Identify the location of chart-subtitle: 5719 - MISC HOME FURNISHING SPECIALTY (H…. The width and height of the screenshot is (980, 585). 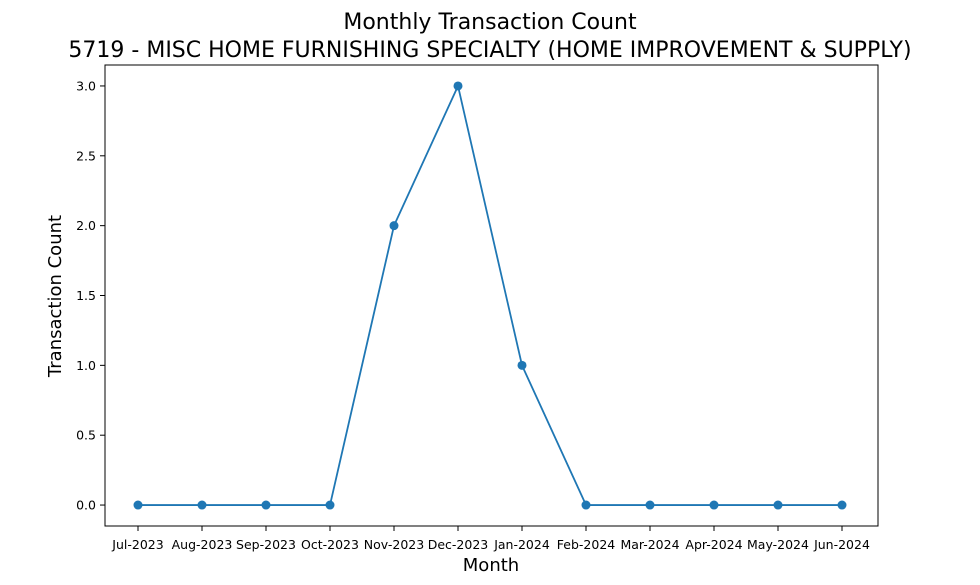
(489, 50).